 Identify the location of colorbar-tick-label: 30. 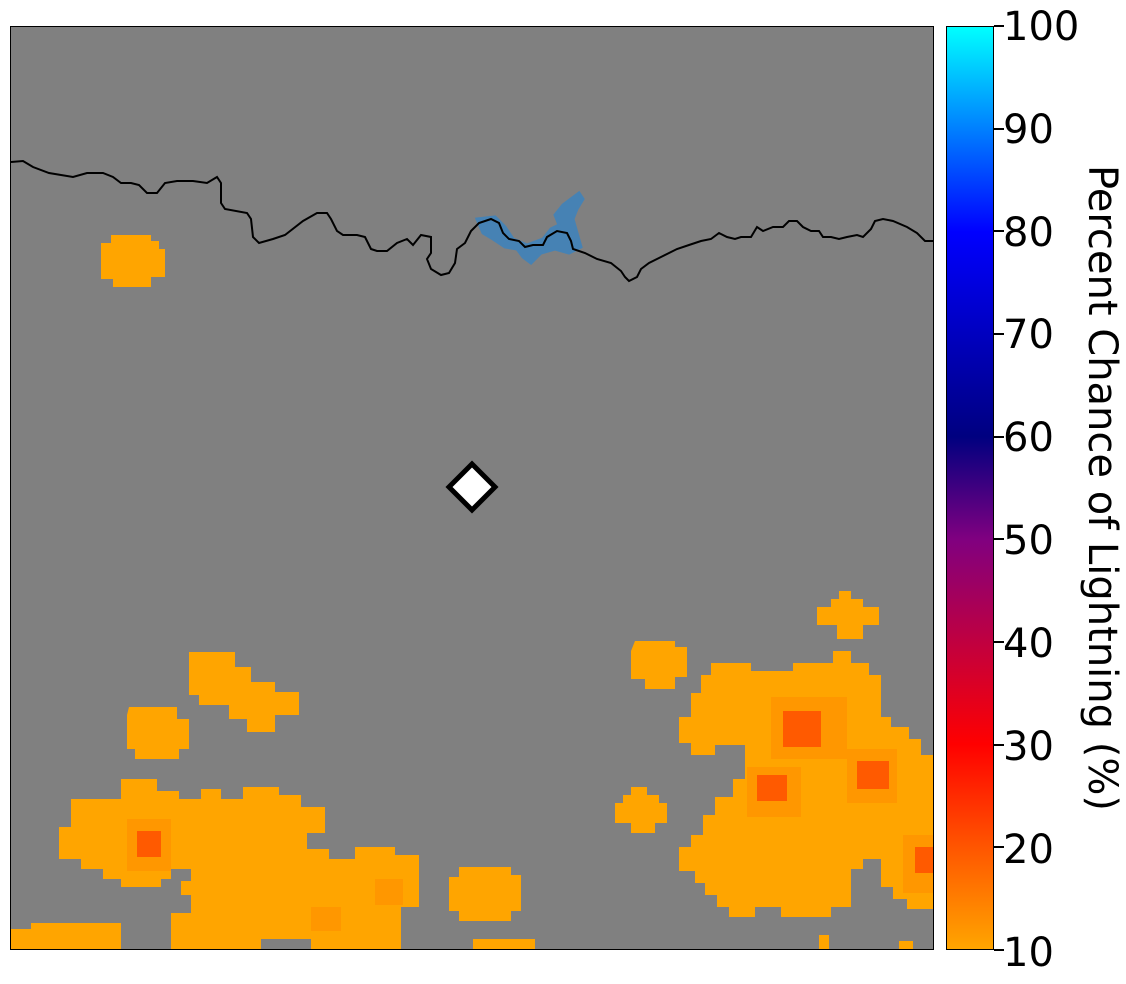
(1028, 747).